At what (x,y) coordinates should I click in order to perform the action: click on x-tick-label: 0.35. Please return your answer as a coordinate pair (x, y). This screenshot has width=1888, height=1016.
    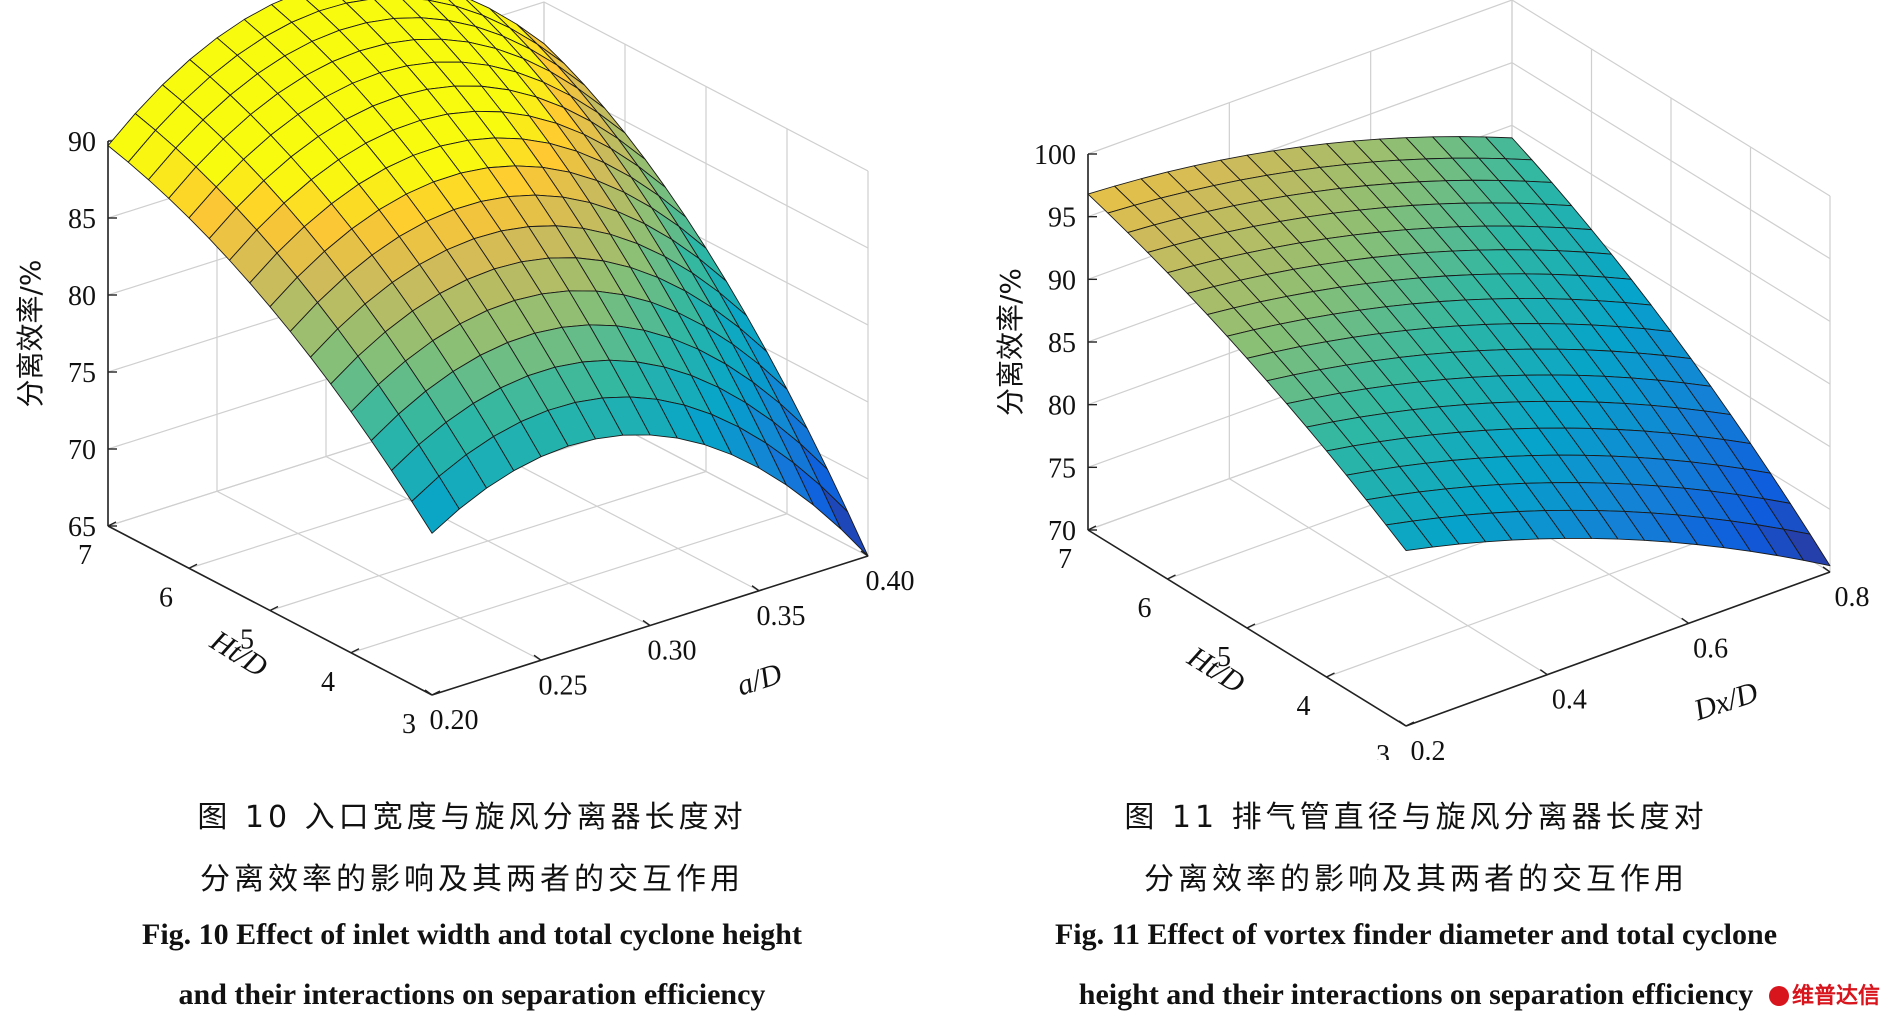
    Looking at the image, I should click on (781, 616).